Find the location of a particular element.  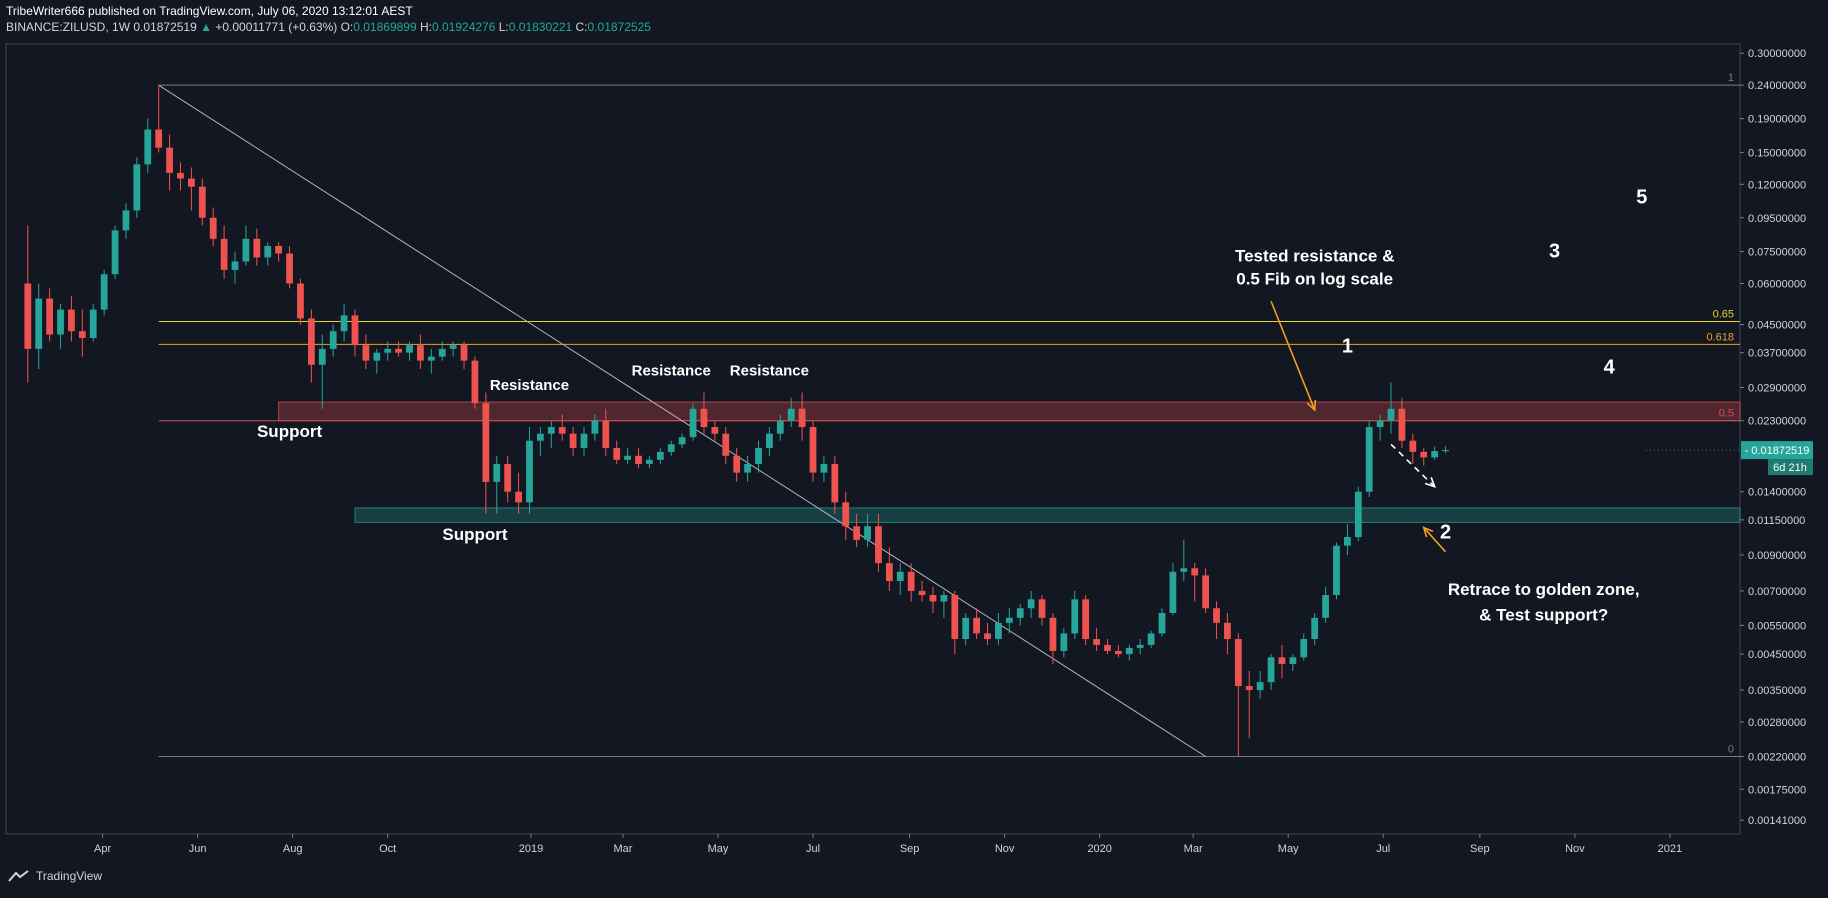

close-label: C: is located at coordinates (581, 27).